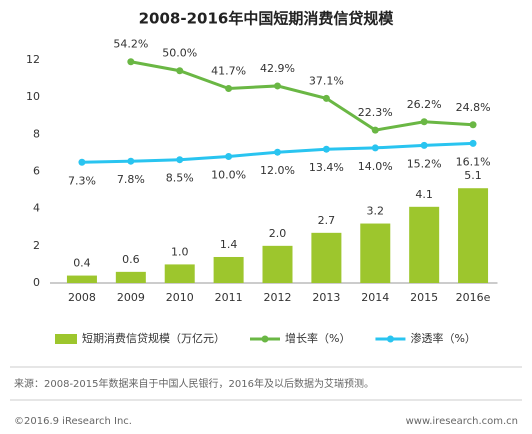  I want to click on x-tick-label: 2014, so click(375, 297).